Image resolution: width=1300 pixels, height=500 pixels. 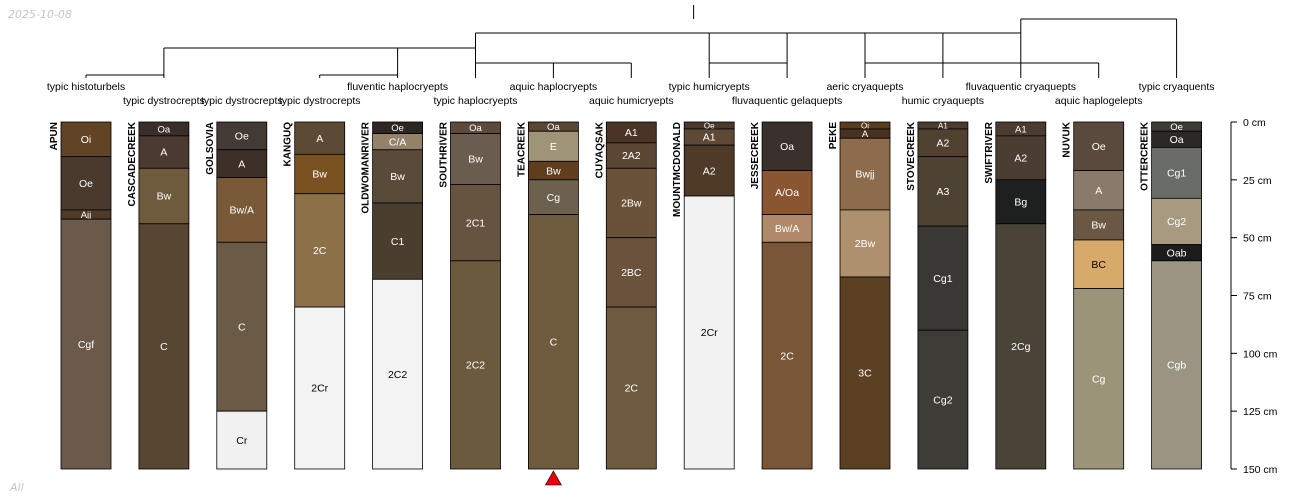 What do you see at coordinates (444, 154) in the screenshot?
I see `profile-name: SOUTHRIVER` at bounding box center [444, 154].